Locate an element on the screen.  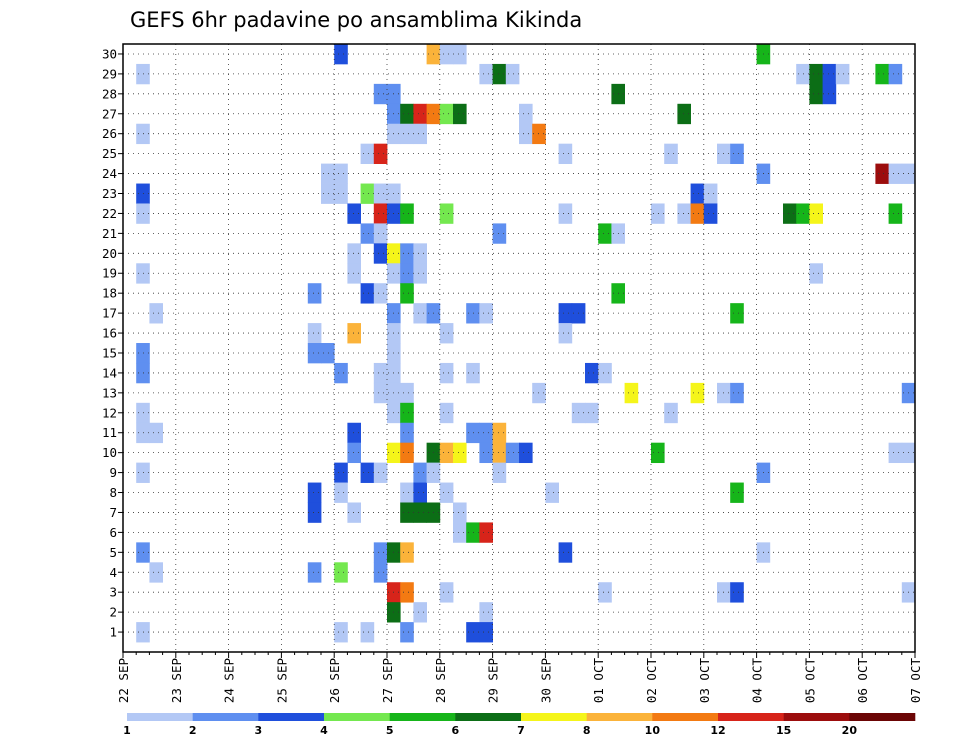
x-tick-label: 28 SEP is located at coordinates (440, 680).